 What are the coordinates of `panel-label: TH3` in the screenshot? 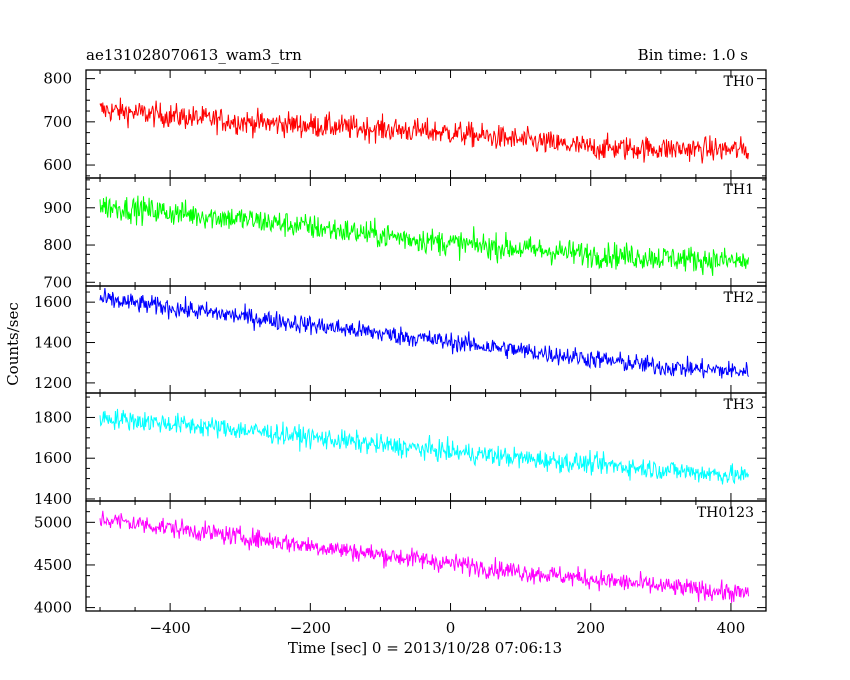 It's located at (739, 405).